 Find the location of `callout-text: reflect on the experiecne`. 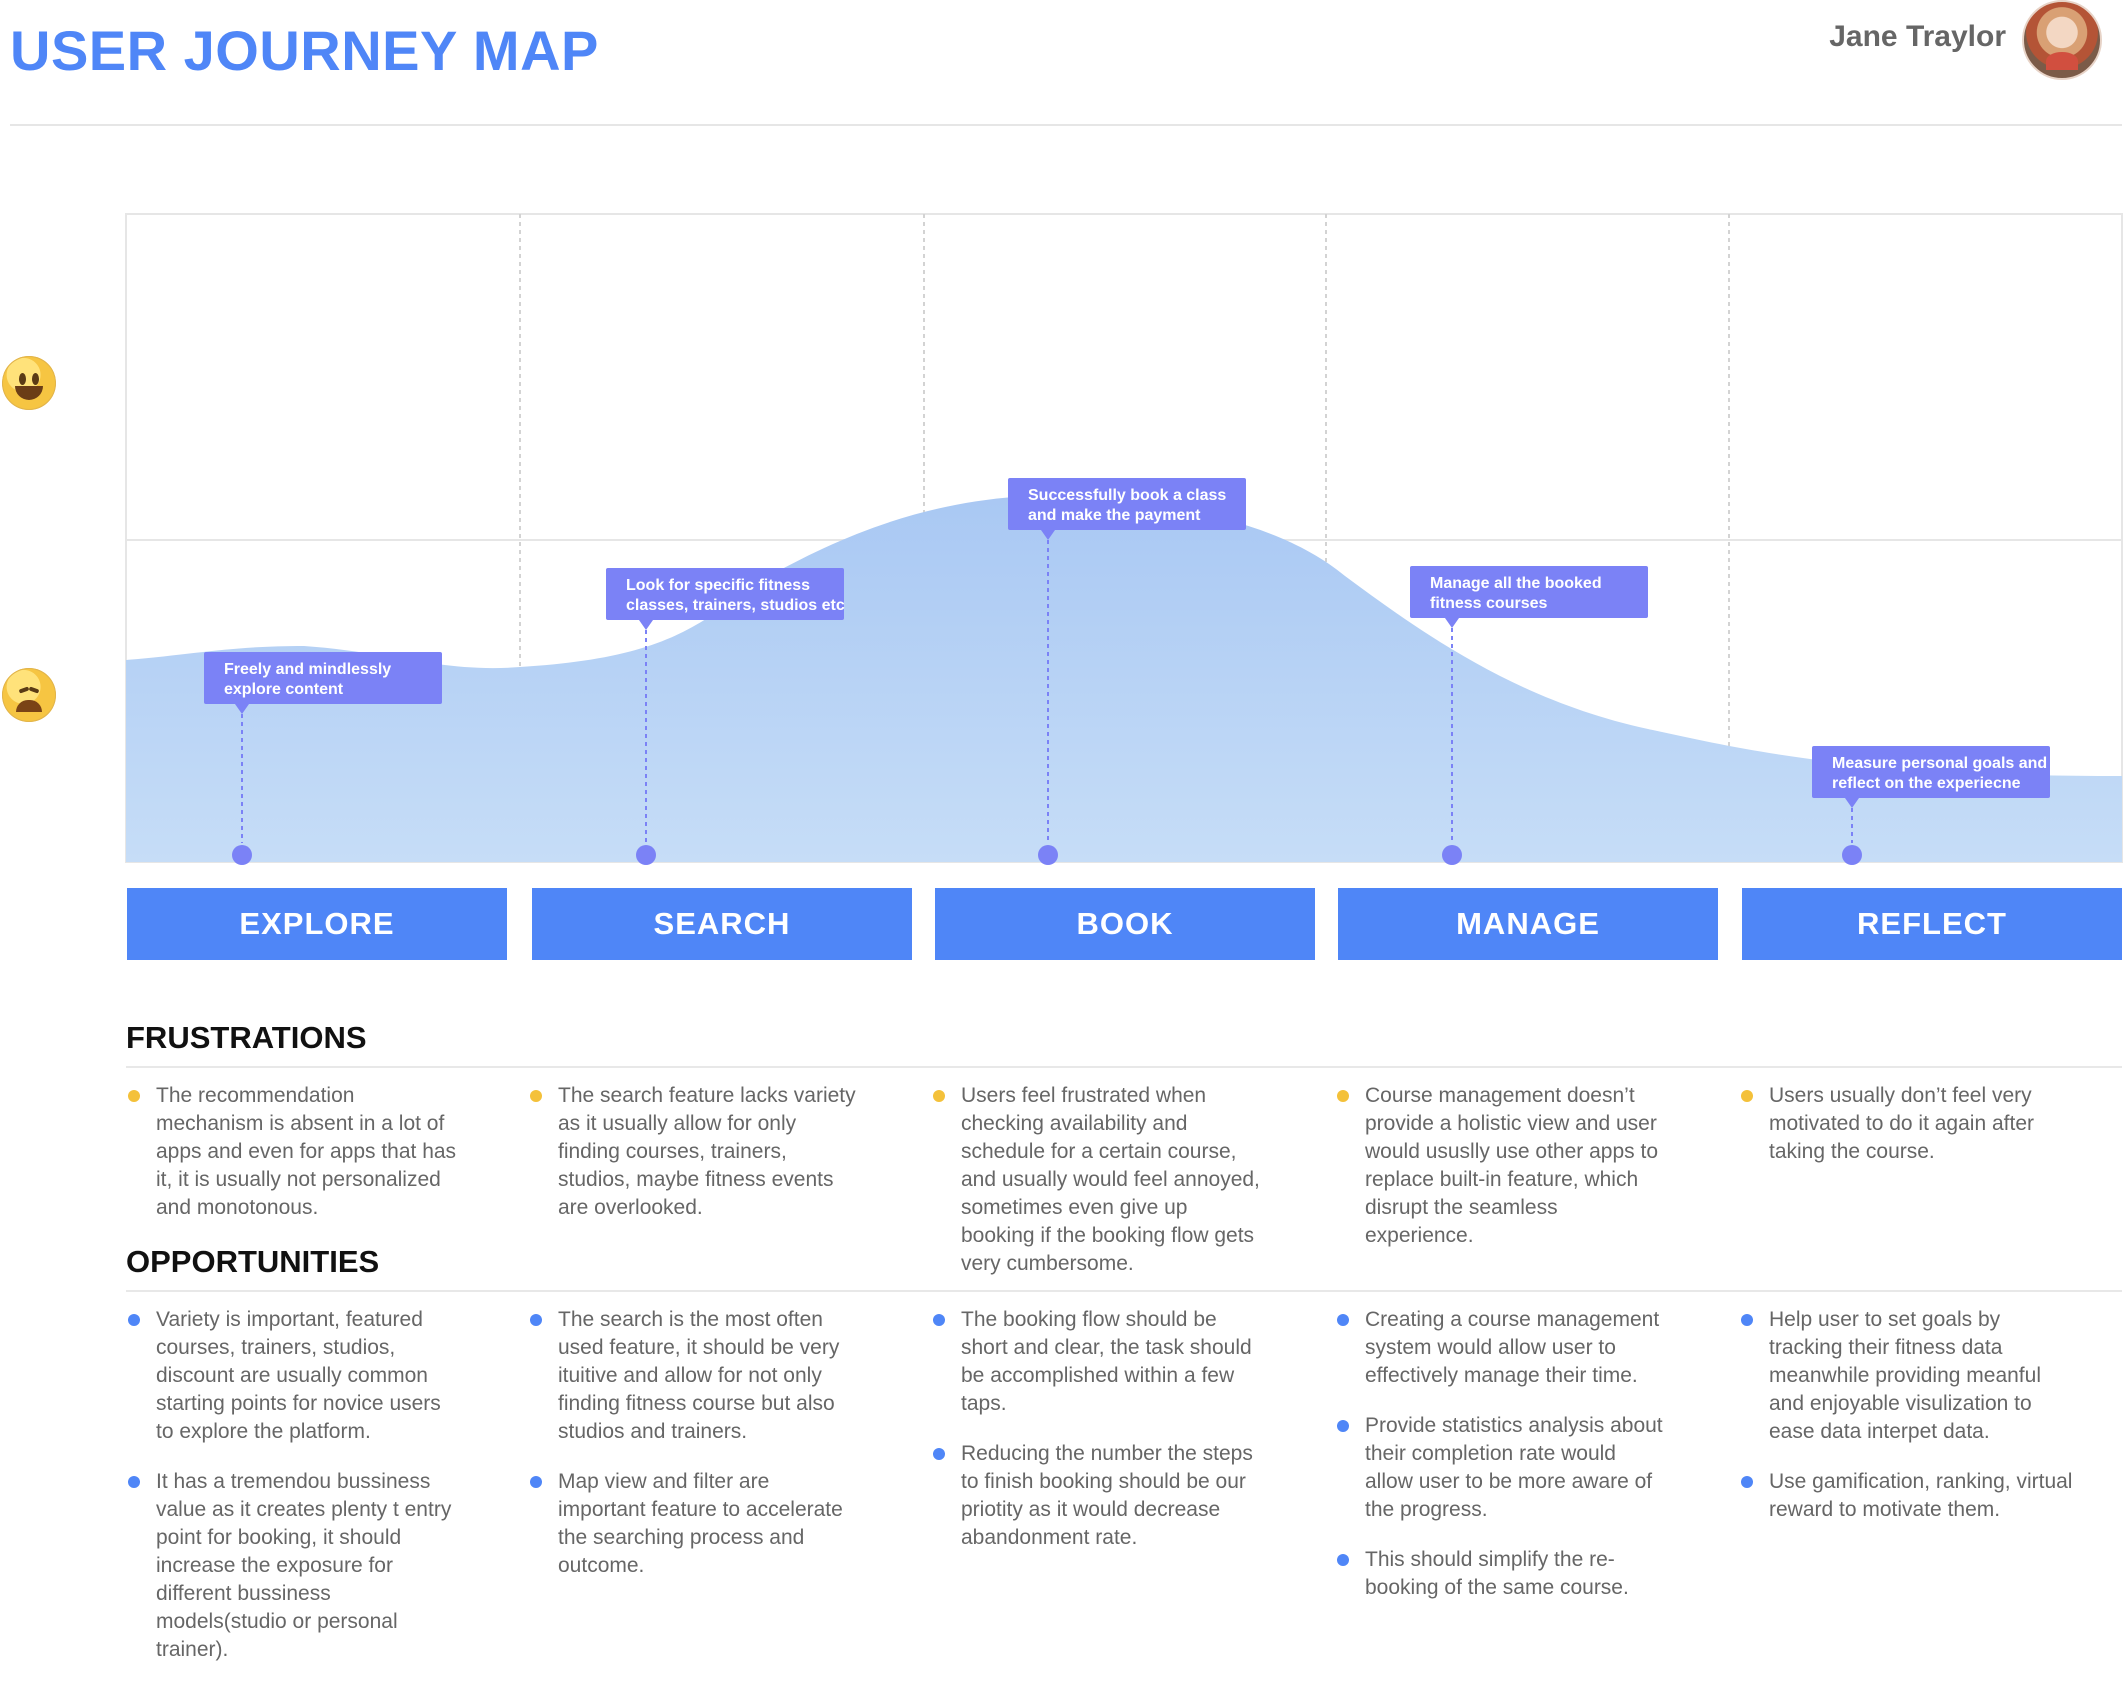

callout-text: reflect on the experiecne is located at coordinates (1926, 783).